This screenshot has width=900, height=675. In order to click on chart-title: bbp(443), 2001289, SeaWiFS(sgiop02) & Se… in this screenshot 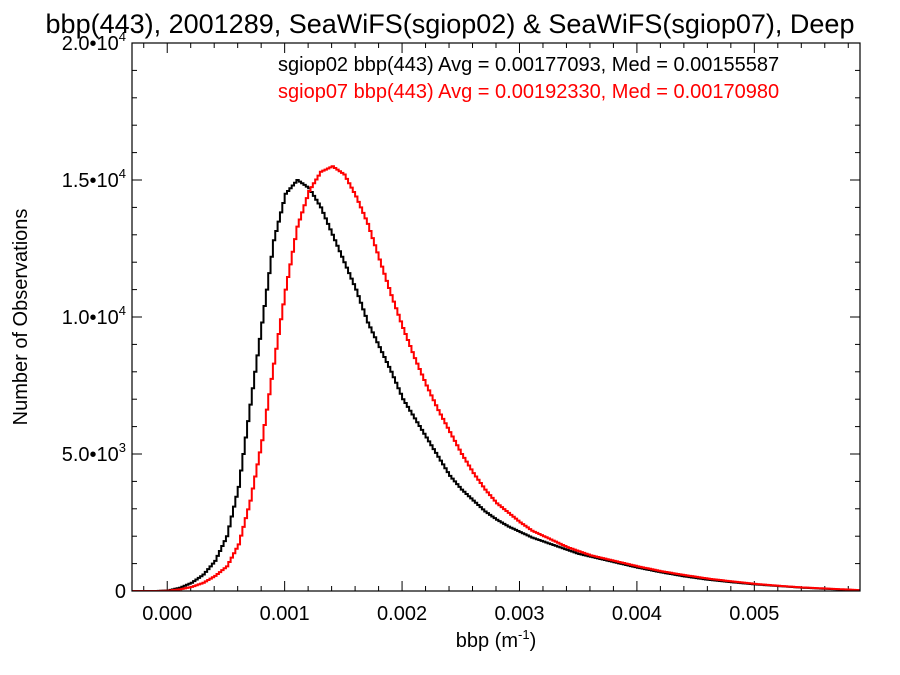, I will do `click(450, 24)`.